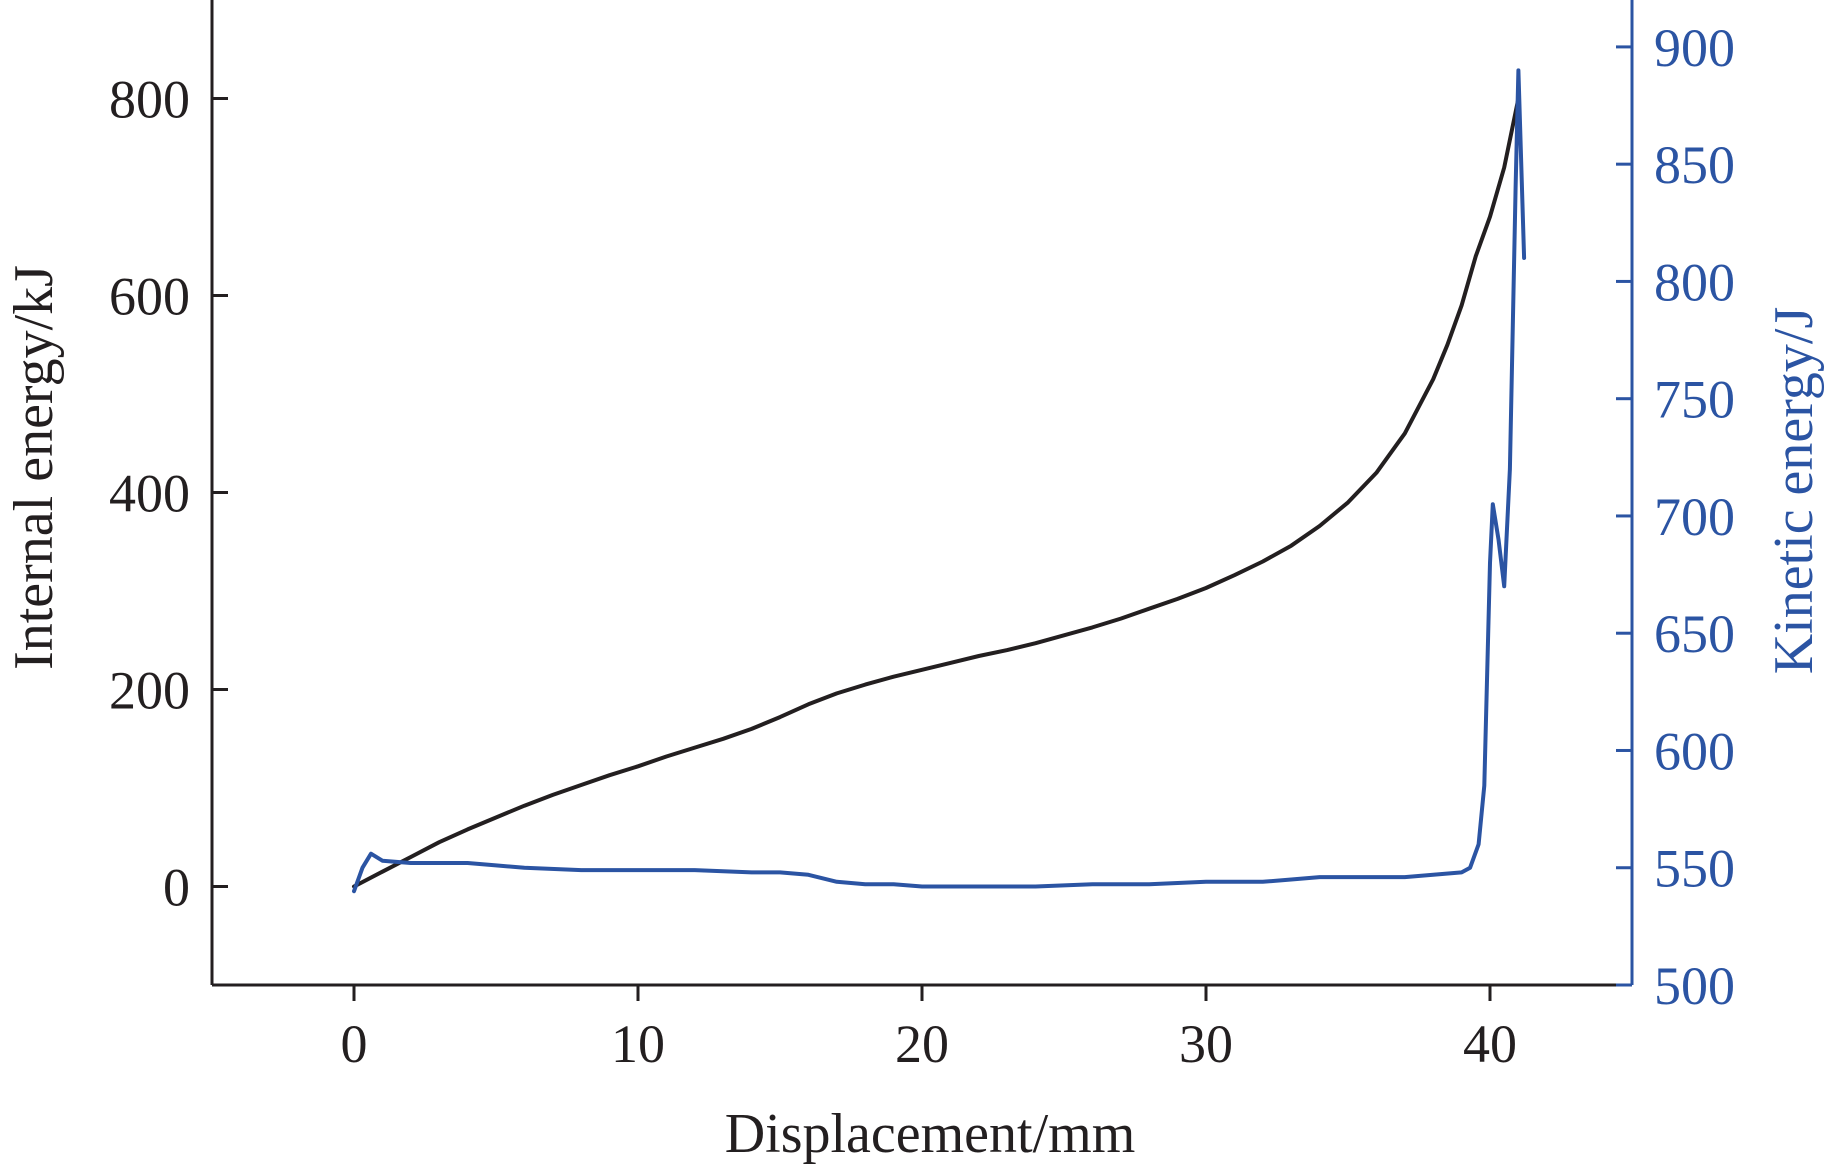 The width and height of the screenshot is (1843, 1169). I want to click on x-axis-title: Displacement/mm, so click(930, 1134).